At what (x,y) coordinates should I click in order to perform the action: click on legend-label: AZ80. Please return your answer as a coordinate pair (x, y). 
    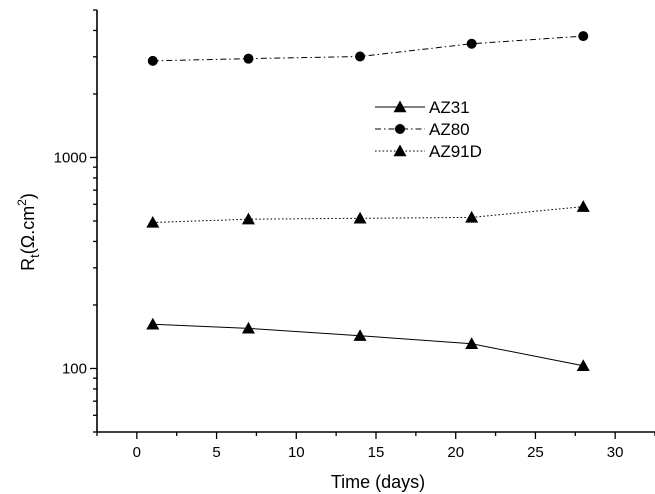
    Looking at the image, I should click on (449, 129).